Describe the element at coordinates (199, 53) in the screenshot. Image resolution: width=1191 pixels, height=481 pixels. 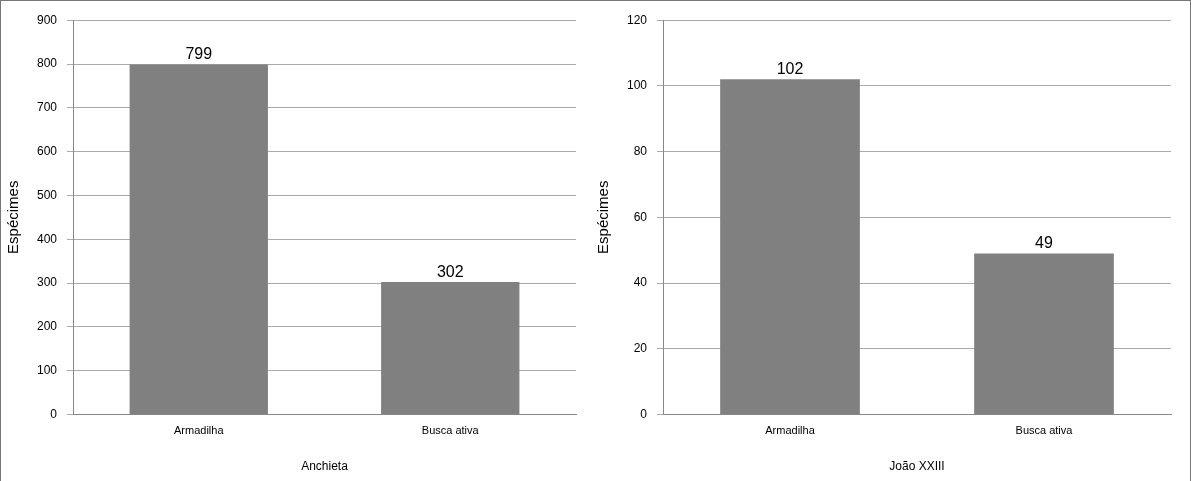
I see `data-label: 799` at that location.